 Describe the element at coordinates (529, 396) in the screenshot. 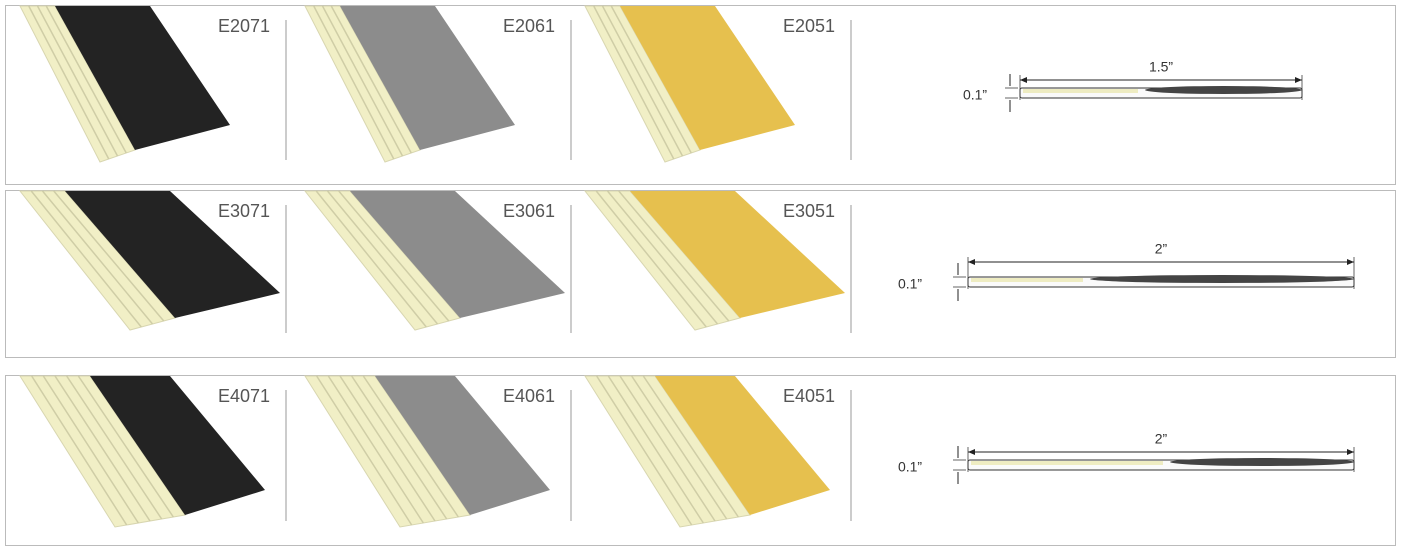

I see `product-code: E4061` at that location.